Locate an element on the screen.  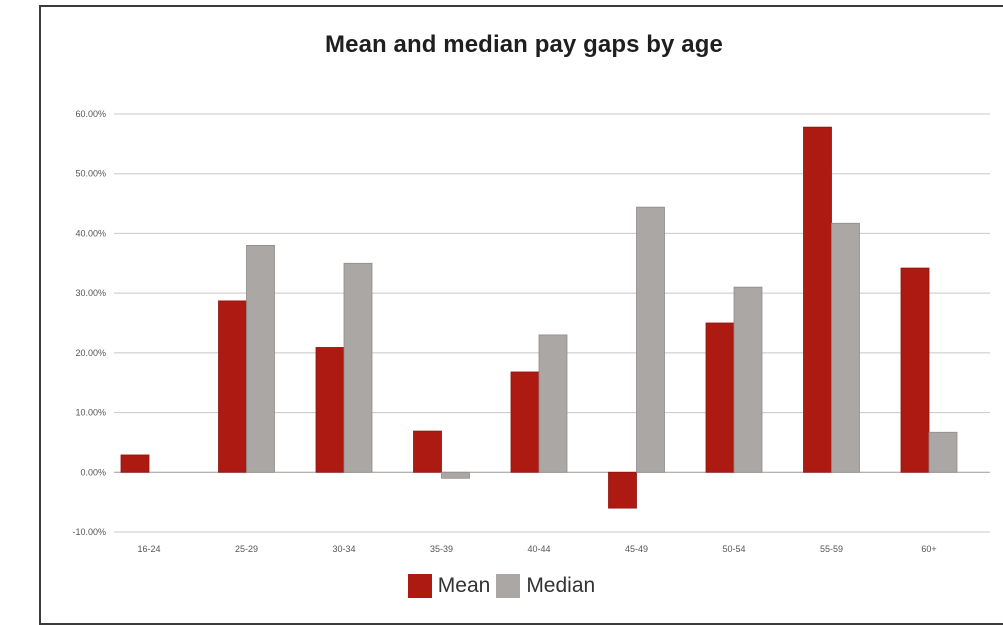
x-tick-label: 55-59 is located at coordinates (831, 549).